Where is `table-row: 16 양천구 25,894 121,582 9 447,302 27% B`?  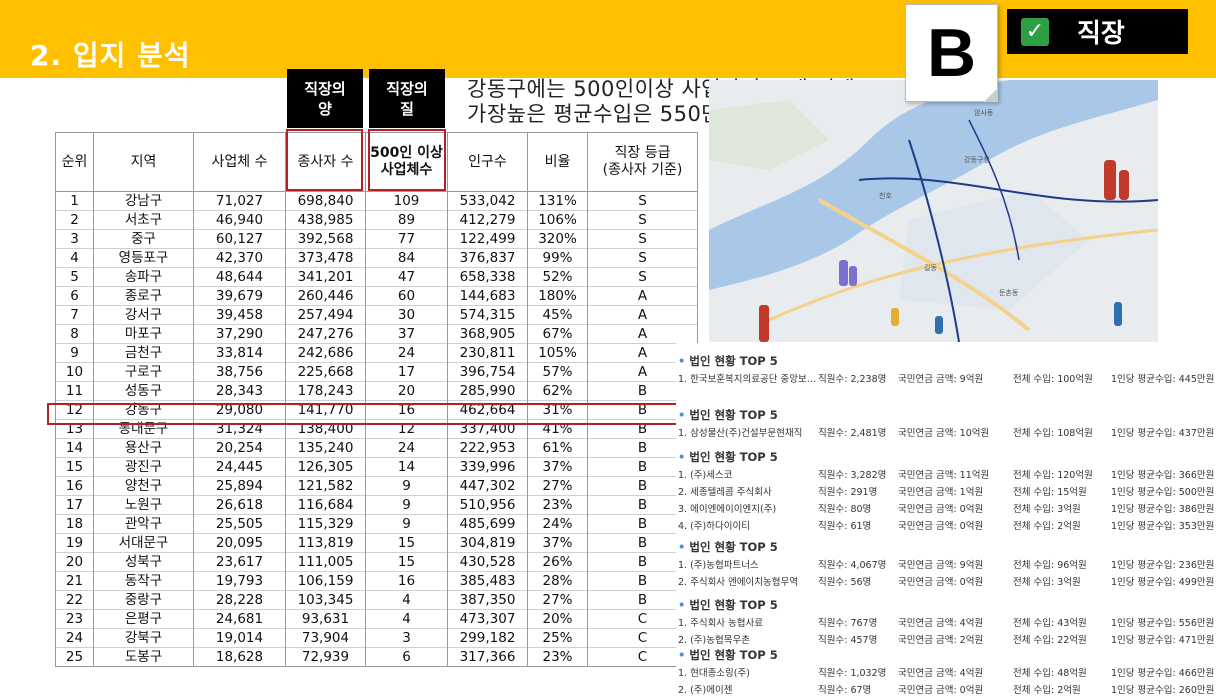 table-row: 16 양천구 25,894 121,582 9 447,302 27% B is located at coordinates (376, 486).